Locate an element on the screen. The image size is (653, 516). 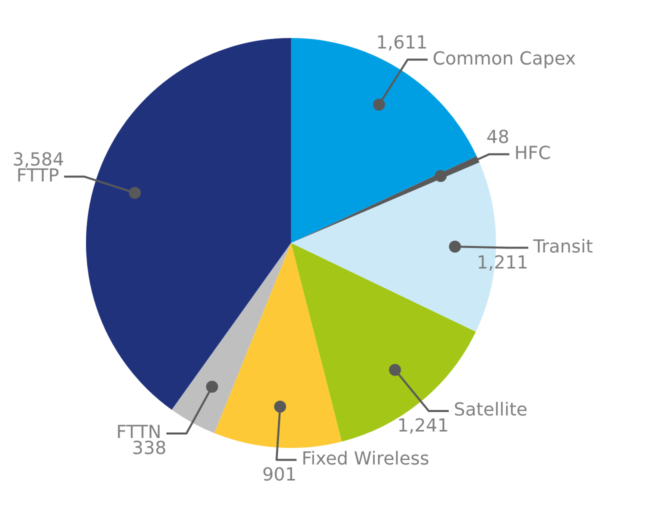
slice-label: Common Capex is located at coordinates (504, 59).